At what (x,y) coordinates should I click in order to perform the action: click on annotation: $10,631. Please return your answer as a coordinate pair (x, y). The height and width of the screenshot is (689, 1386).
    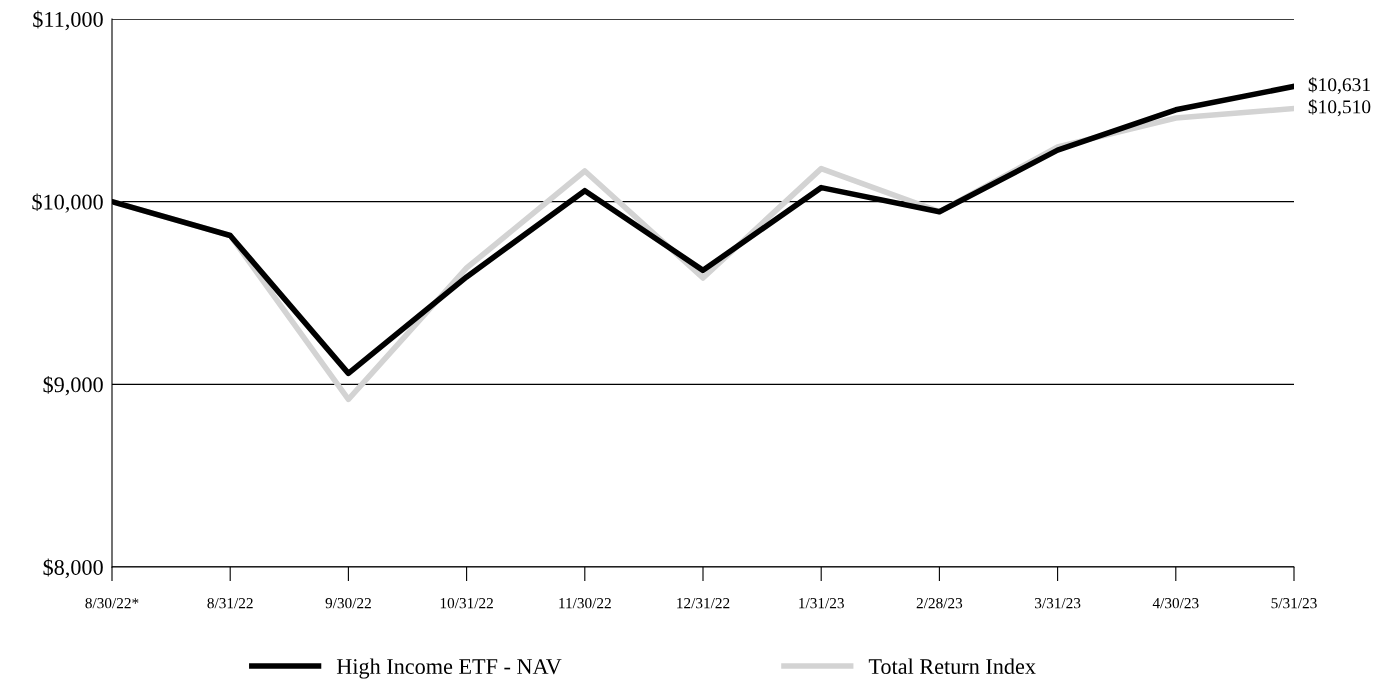
    Looking at the image, I should click on (1339, 86).